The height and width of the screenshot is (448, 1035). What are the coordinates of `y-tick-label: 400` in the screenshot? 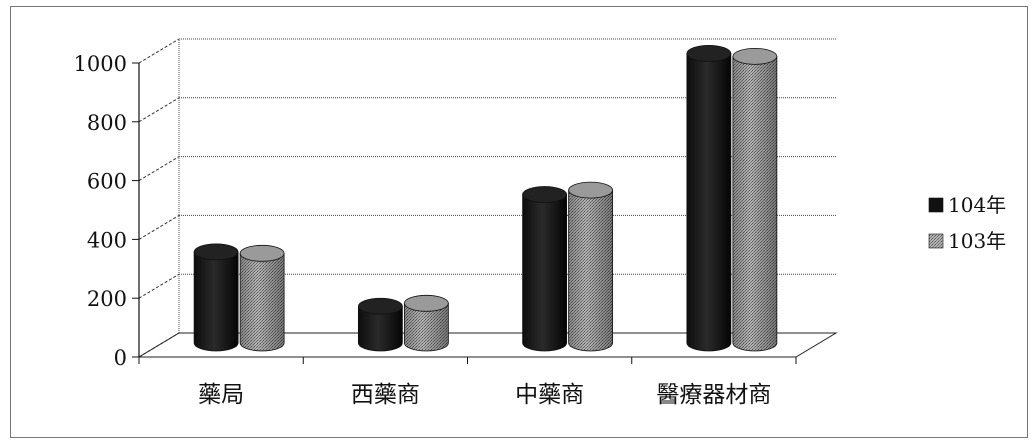 It's located at (107, 240).